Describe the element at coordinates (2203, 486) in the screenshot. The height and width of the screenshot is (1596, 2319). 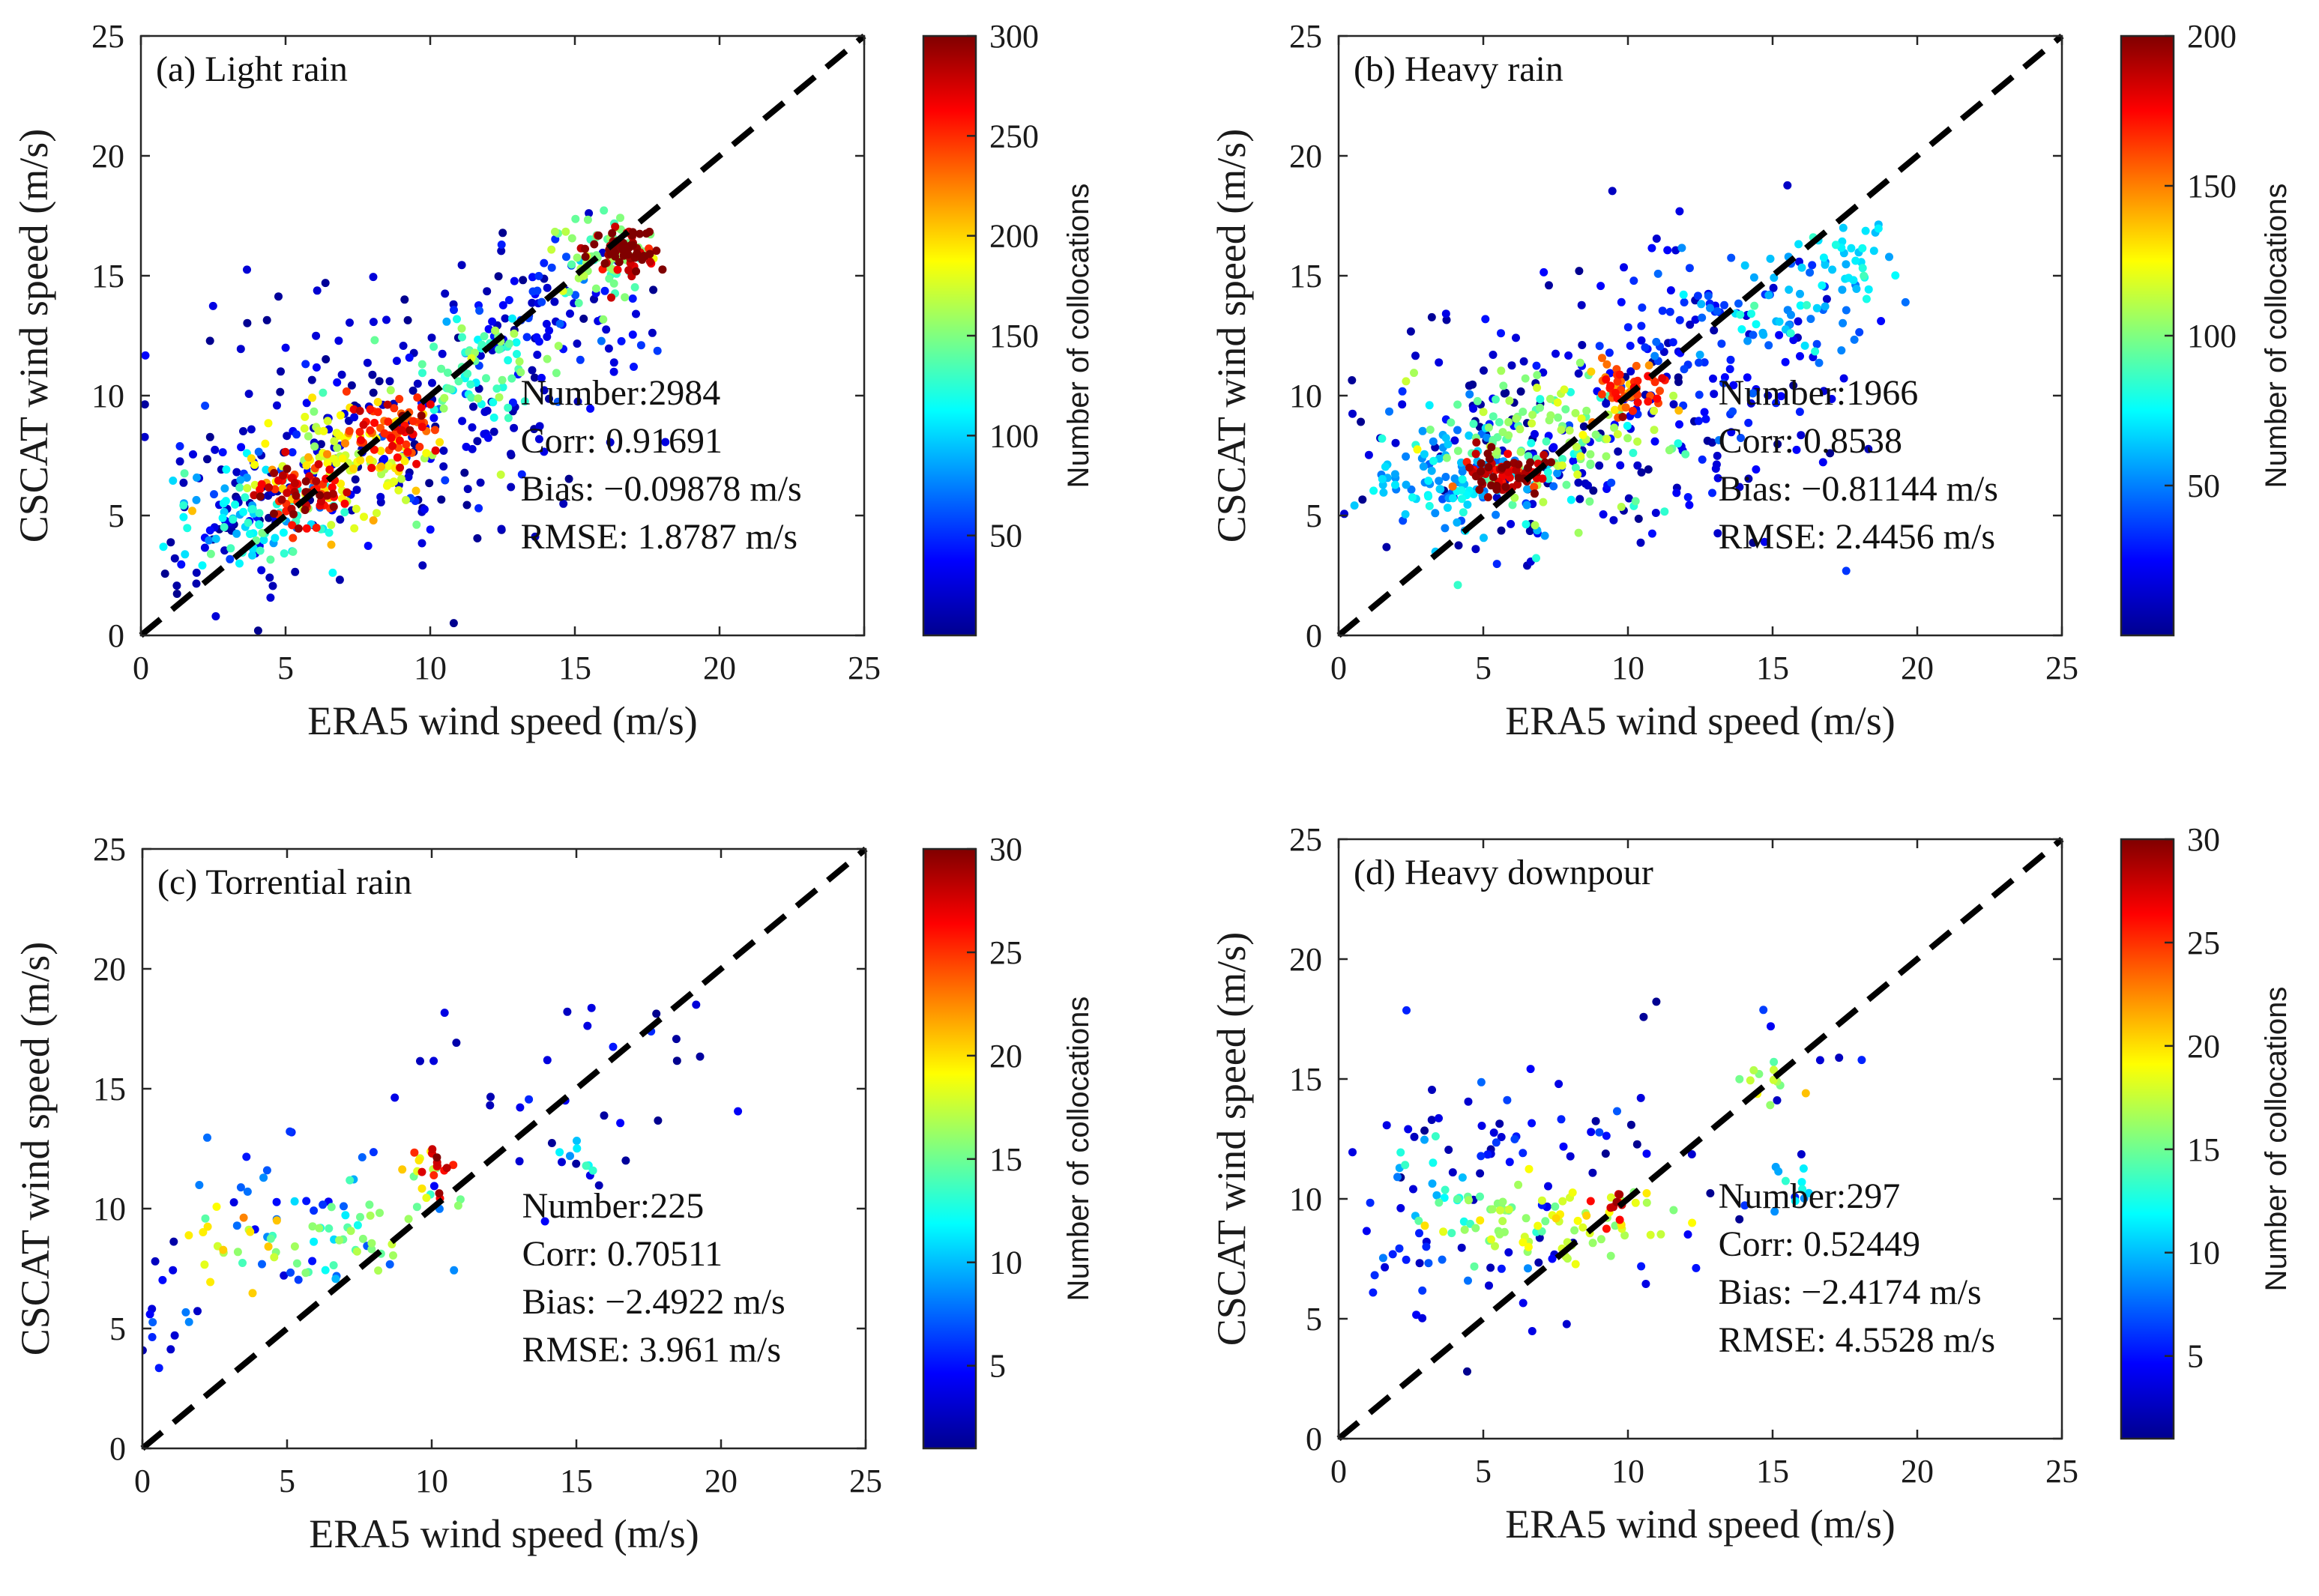
I see `colorbar-tick-label: 50` at that location.